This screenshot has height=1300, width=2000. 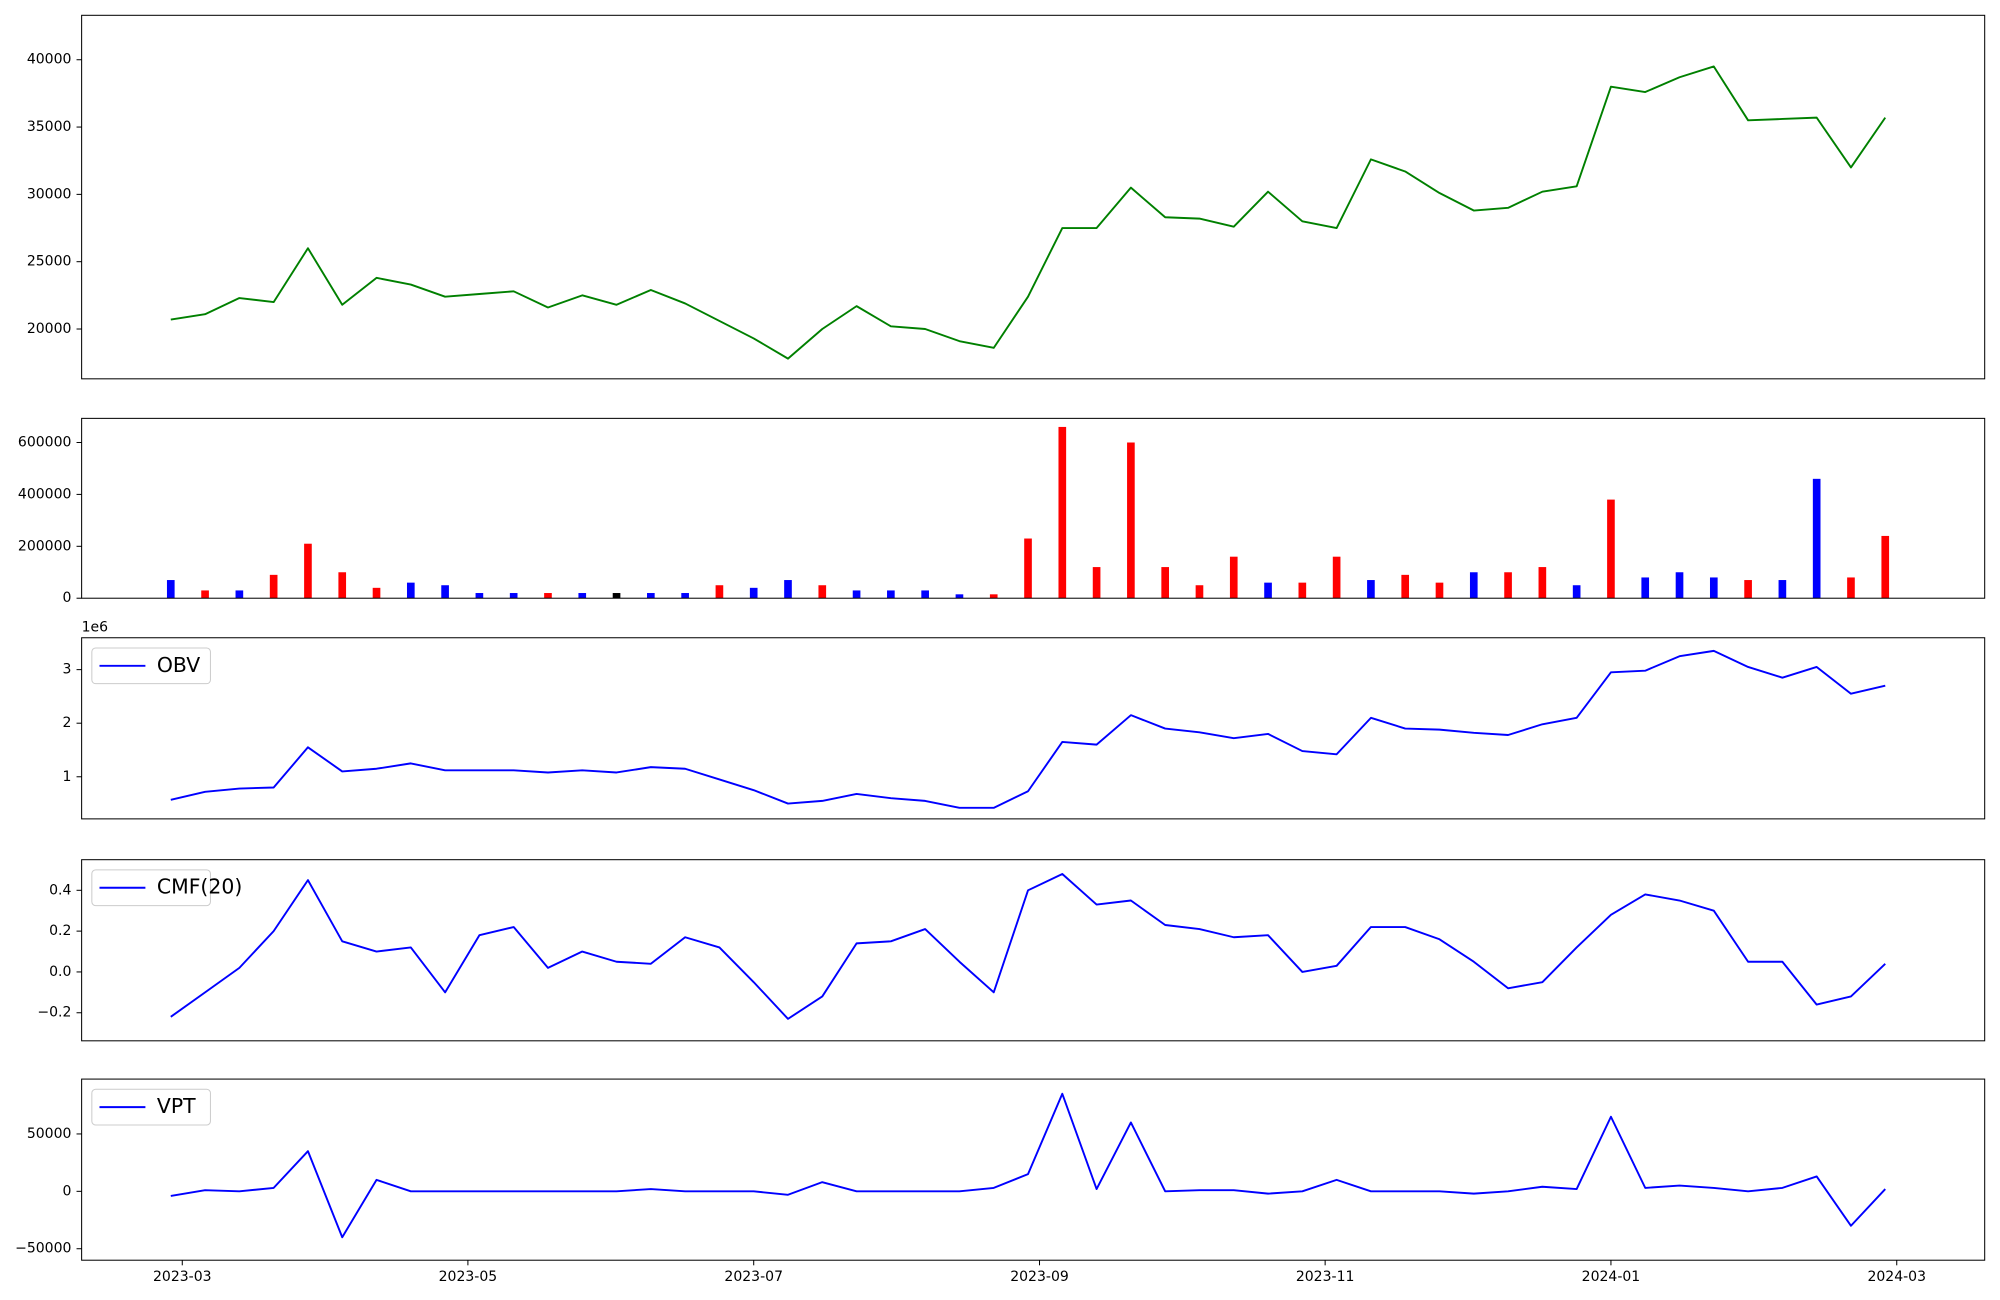 I want to click on y-tick-label: 0.4, so click(x=60, y=890).